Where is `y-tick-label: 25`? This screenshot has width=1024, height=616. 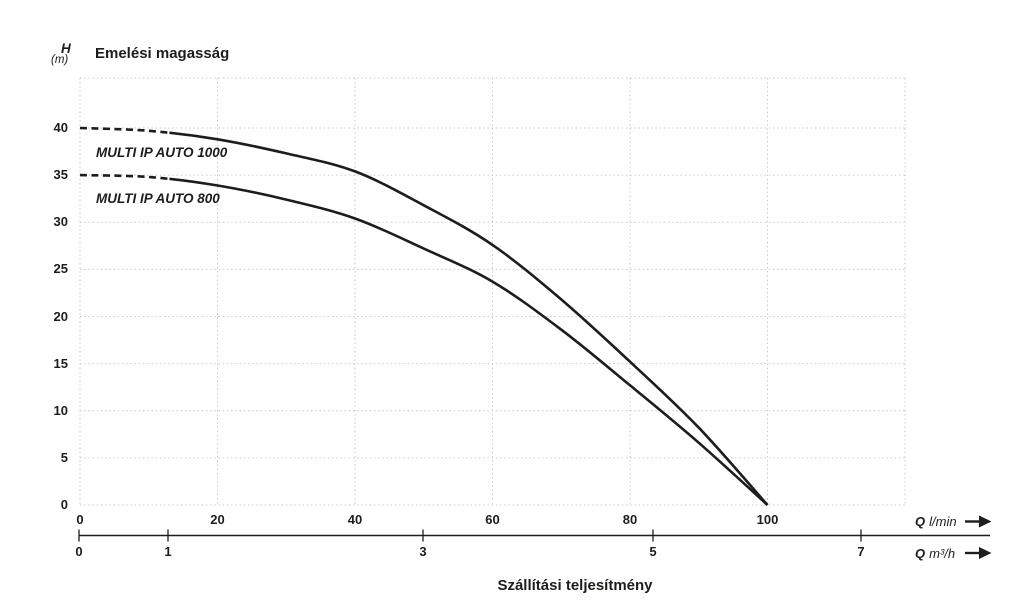 y-tick-label: 25 is located at coordinates (60, 269).